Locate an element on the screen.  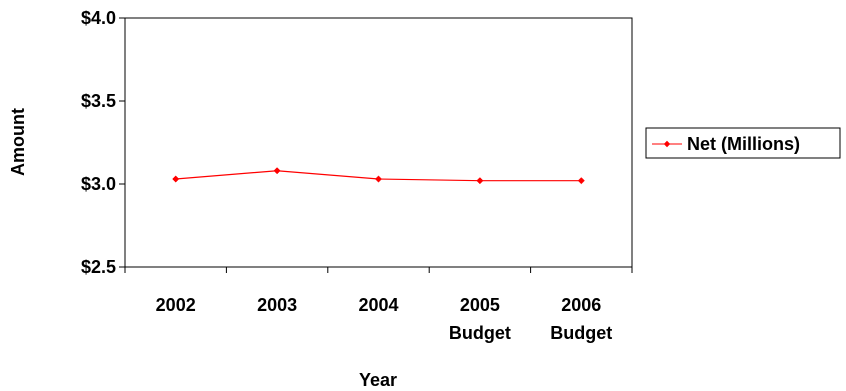
x-tick-label: 2004 is located at coordinates (378, 305).